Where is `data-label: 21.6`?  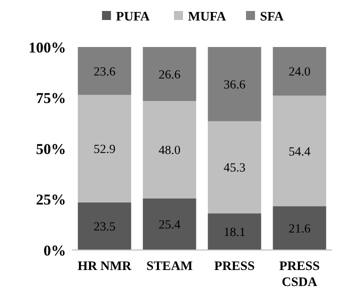
data-label: 21.6 is located at coordinates (299, 228).